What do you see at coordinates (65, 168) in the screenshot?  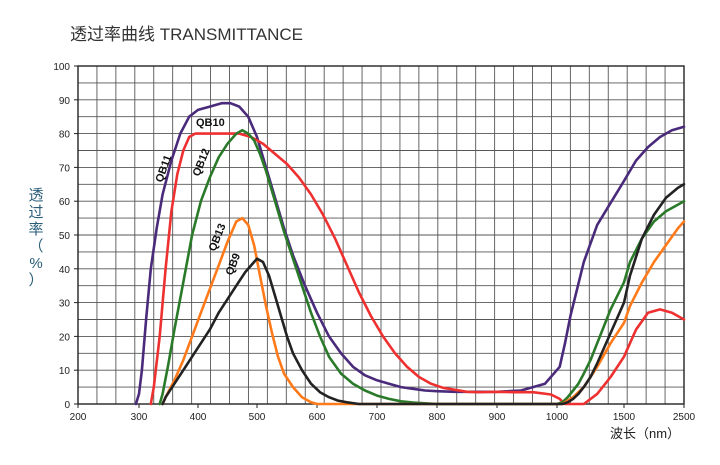 I see `y-tick-label: 70` at bounding box center [65, 168].